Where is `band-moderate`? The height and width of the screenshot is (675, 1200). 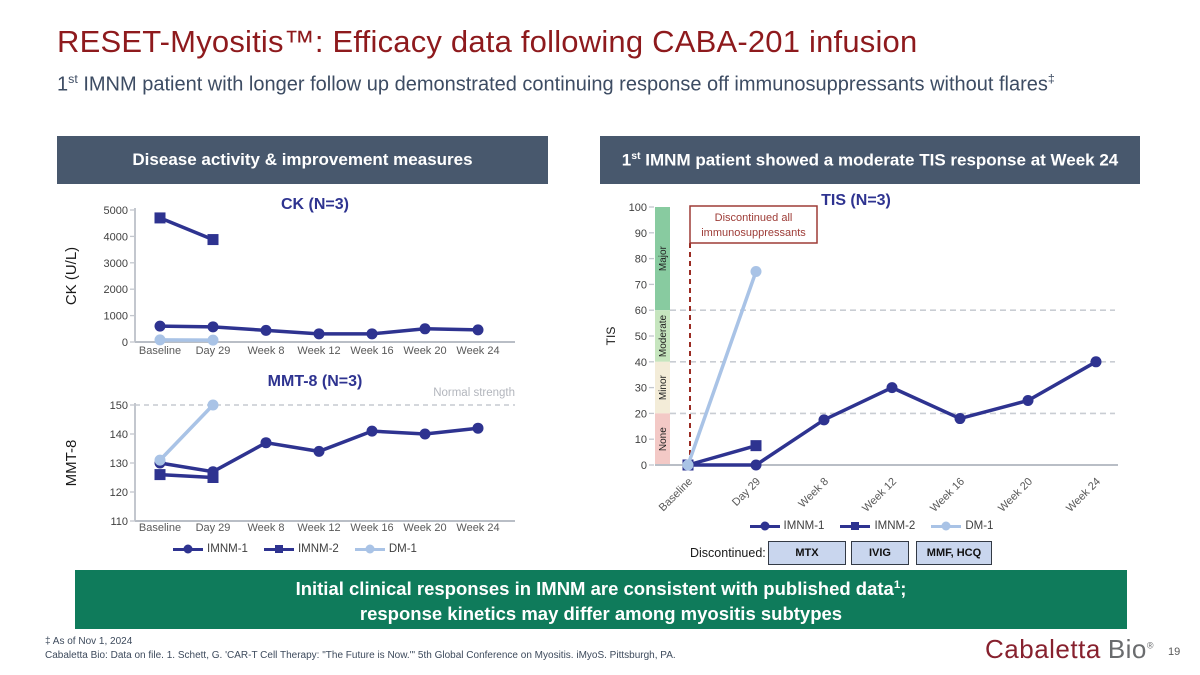
band-moderate is located at coordinates (662, 336).